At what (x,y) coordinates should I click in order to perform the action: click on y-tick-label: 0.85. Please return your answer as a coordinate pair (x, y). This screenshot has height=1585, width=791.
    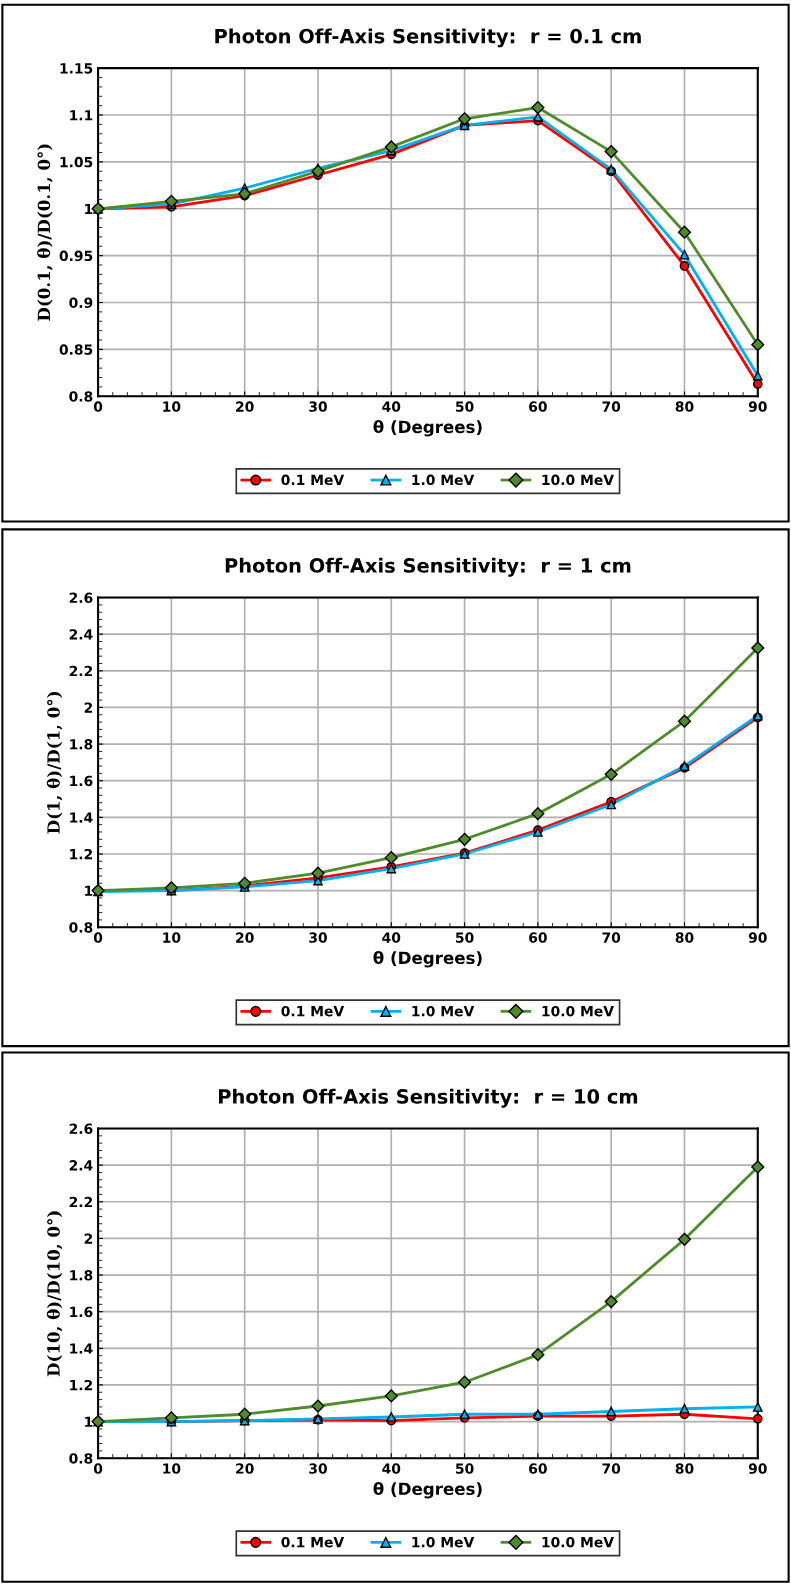
    Looking at the image, I should click on (76, 349).